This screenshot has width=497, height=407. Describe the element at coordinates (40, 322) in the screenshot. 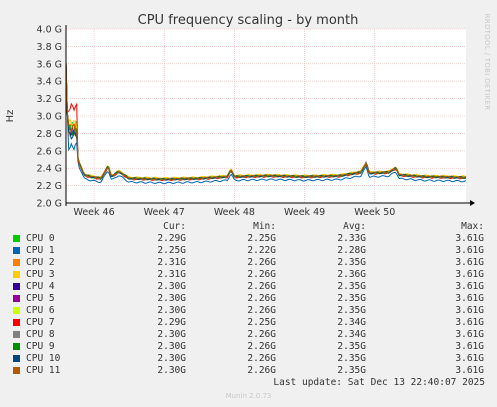

I see `legend-series-name: CPU 7` at that location.